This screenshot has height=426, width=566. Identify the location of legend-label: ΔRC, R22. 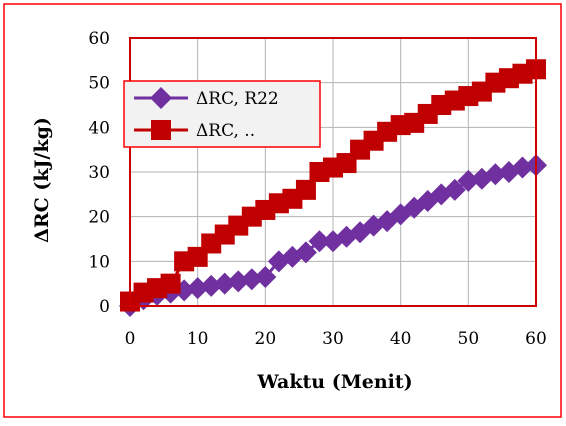
(237, 99).